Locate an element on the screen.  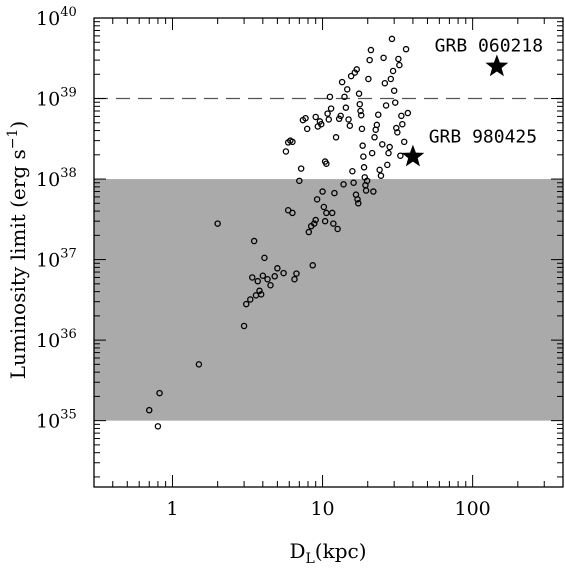
y-tick-label: 1038 is located at coordinates (56, 178).